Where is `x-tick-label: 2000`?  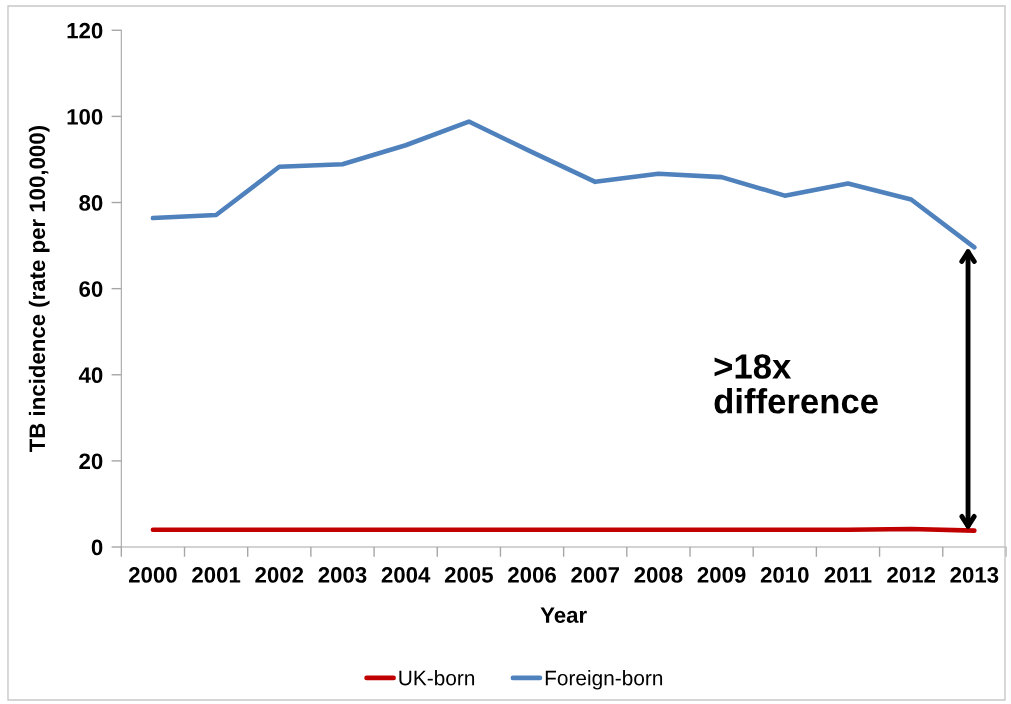
x-tick-label: 2000 is located at coordinates (152, 575).